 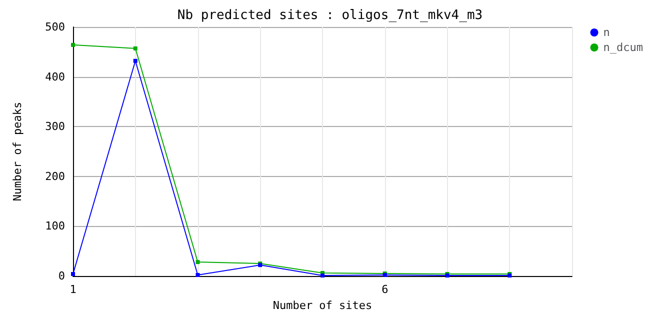 What do you see at coordinates (55, 226) in the screenshot?
I see `y-tick-label: 100` at bounding box center [55, 226].